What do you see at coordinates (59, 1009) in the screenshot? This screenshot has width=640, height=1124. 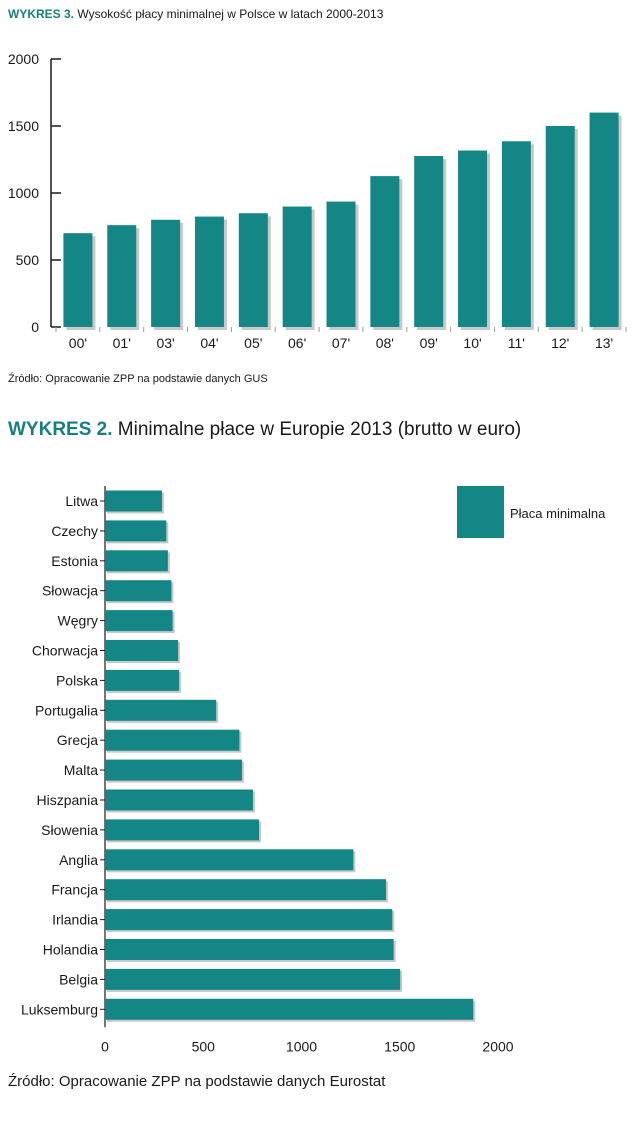 I see `chart2-category-label: Luksemburg` at bounding box center [59, 1009].